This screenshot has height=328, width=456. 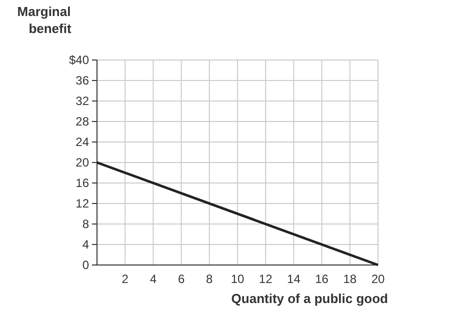 I want to click on y-tick-label: 0, so click(x=86, y=265).